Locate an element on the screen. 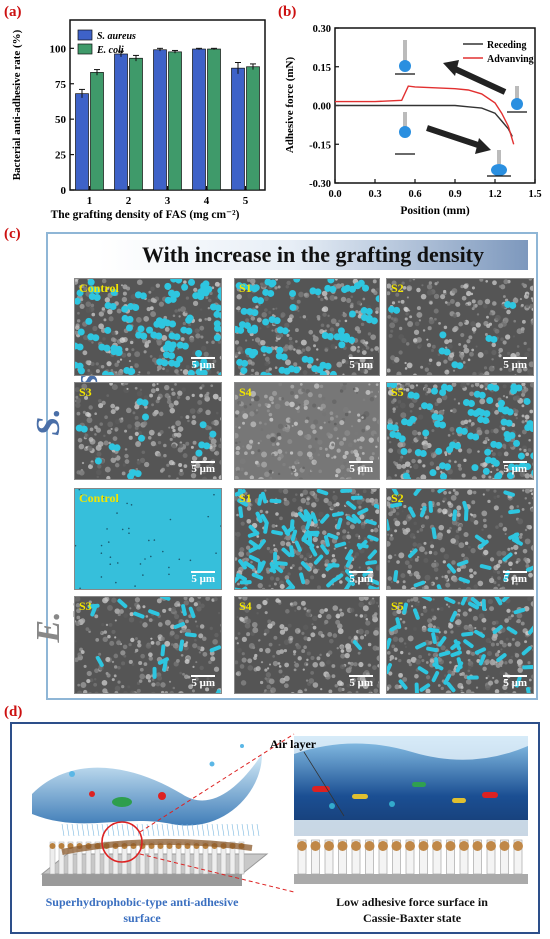 This screenshot has height=939, width=550. zoom-line is located at coordinates (217, 783).